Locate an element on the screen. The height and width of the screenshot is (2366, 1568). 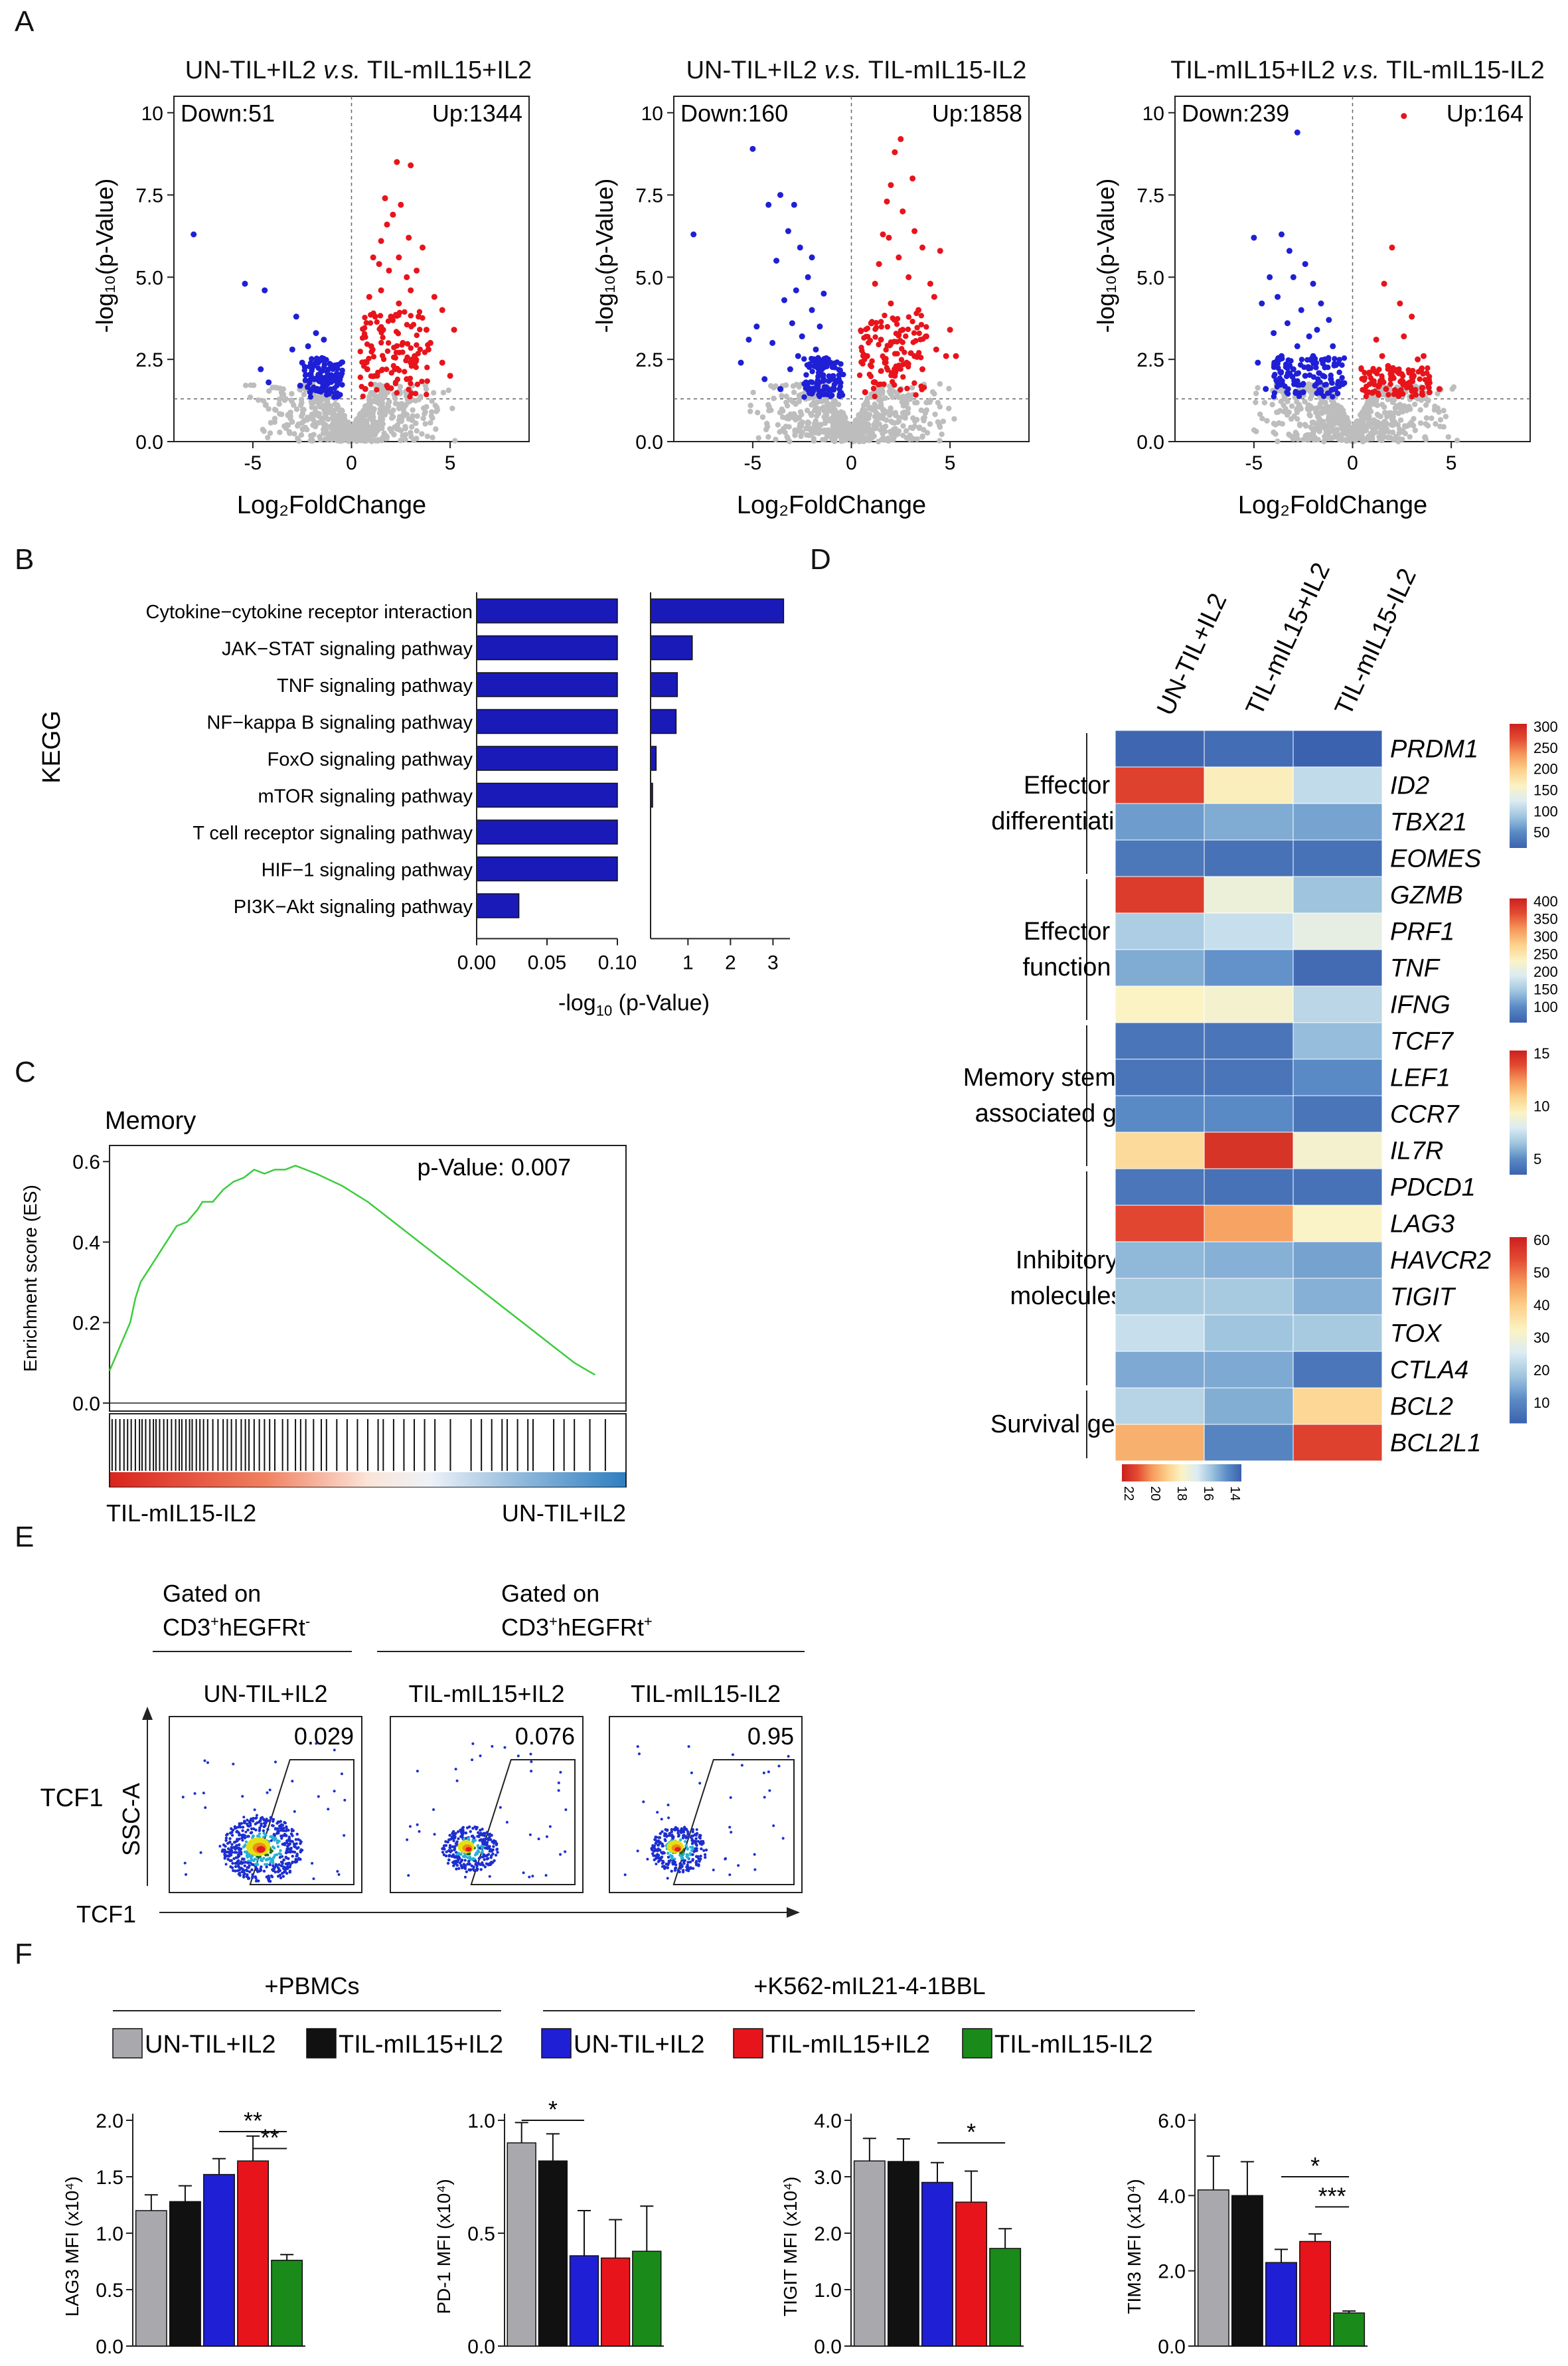
mfi-bar is located at coordinates (521, 2244).